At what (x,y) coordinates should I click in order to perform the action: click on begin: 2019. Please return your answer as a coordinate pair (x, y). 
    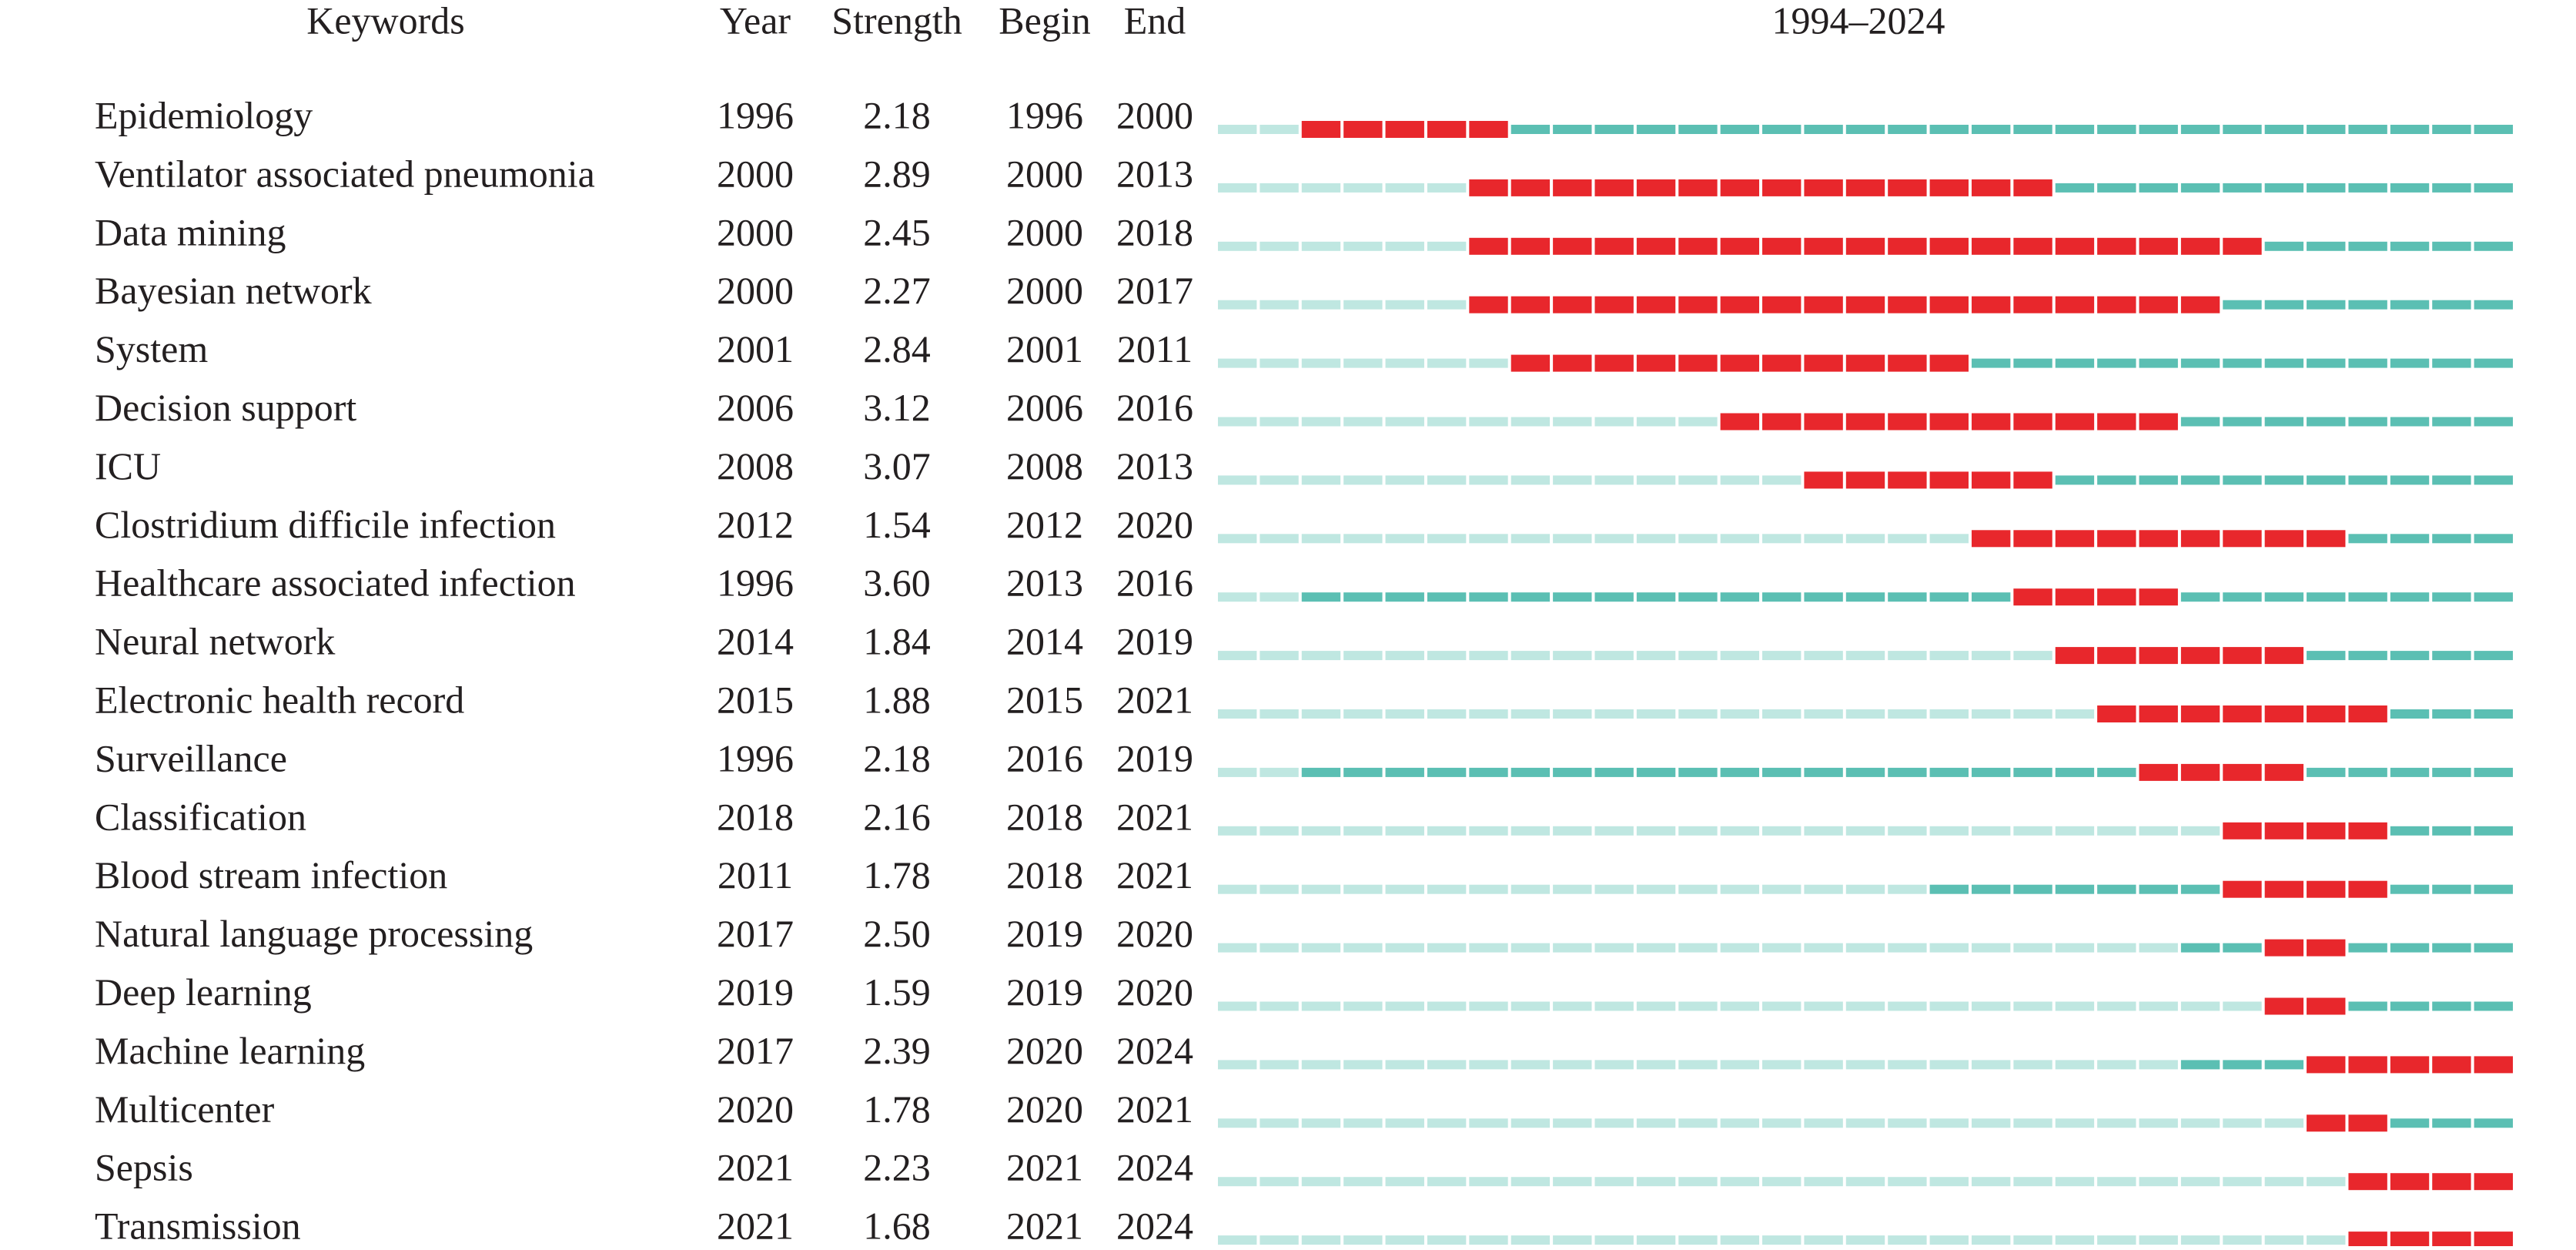
    Looking at the image, I should click on (1044, 992).